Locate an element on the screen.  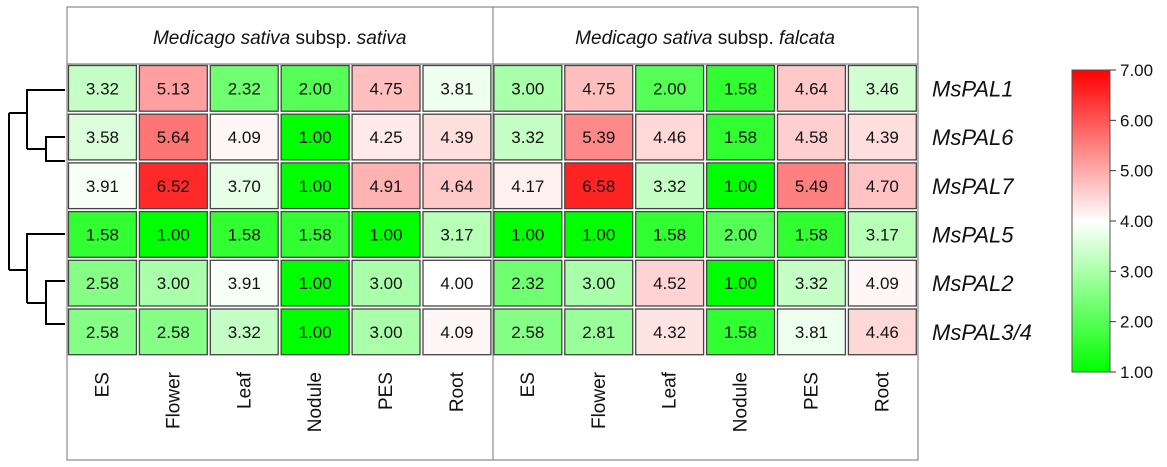
cell-value-label: 2.81 is located at coordinates (598, 332).